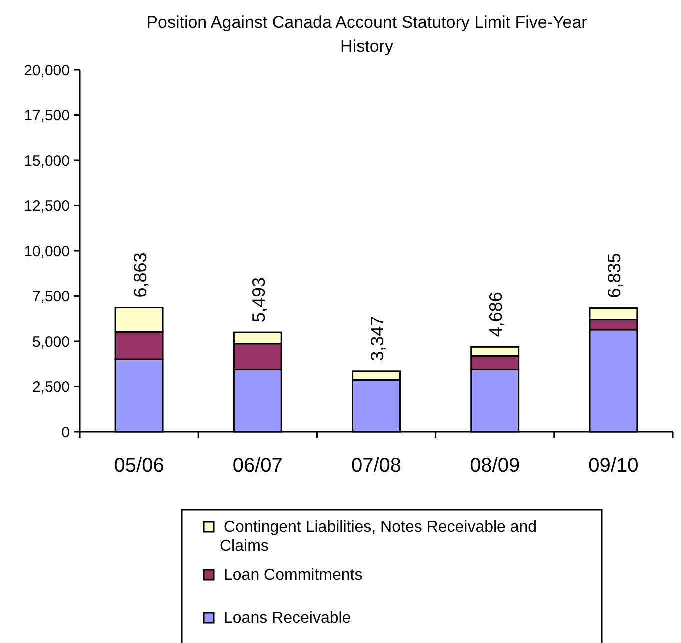 This screenshot has height=643, width=681. What do you see at coordinates (66, 433) in the screenshot?
I see `y-tick-label: 0` at bounding box center [66, 433].